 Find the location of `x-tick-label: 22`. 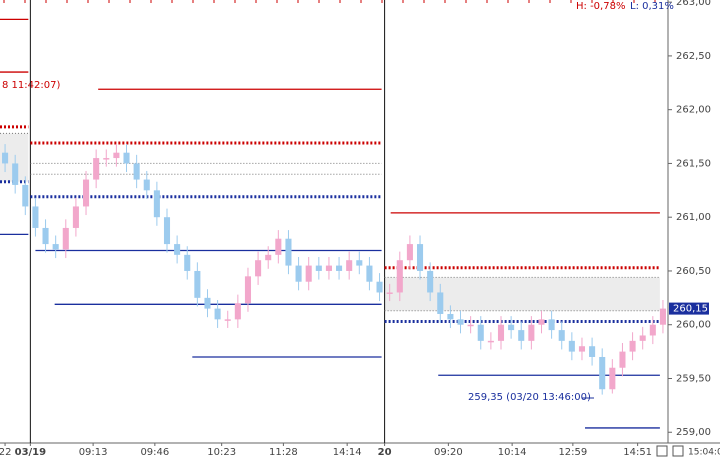

x-tick-label: 22 is located at coordinates (5, 452).